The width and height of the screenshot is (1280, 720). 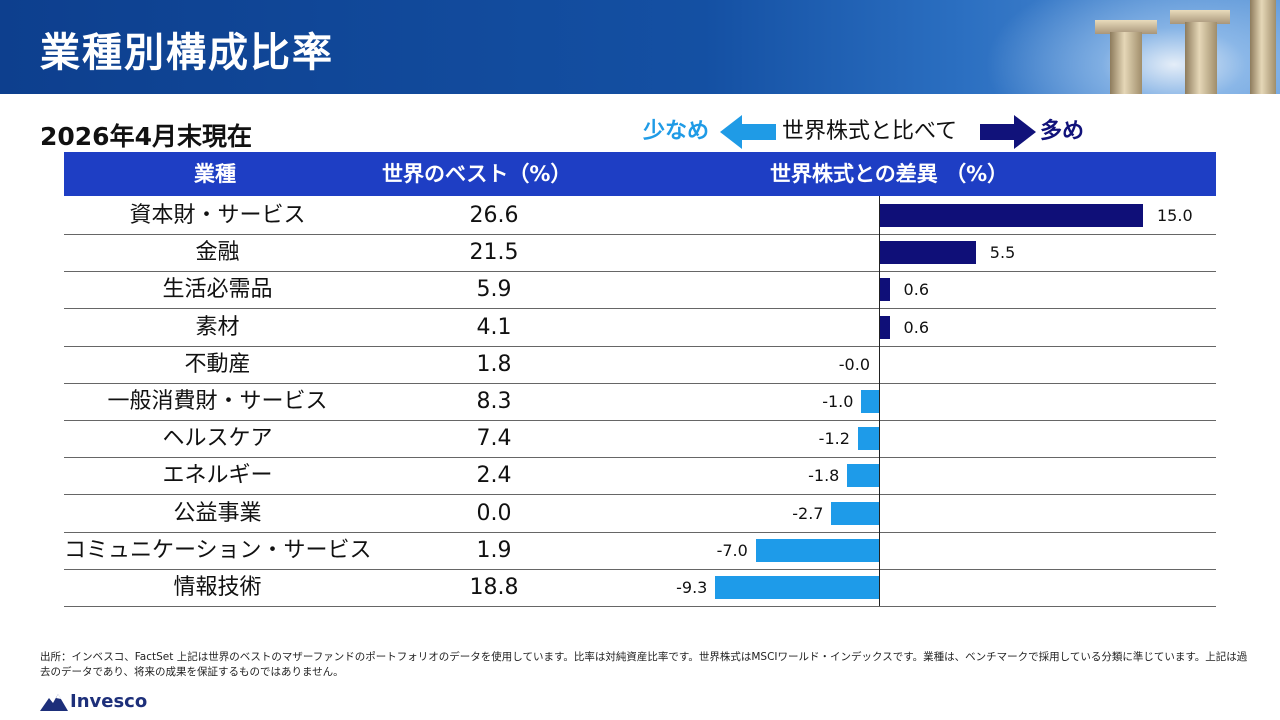 I want to click on difference-label: 15.0, so click(x=1175, y=215).